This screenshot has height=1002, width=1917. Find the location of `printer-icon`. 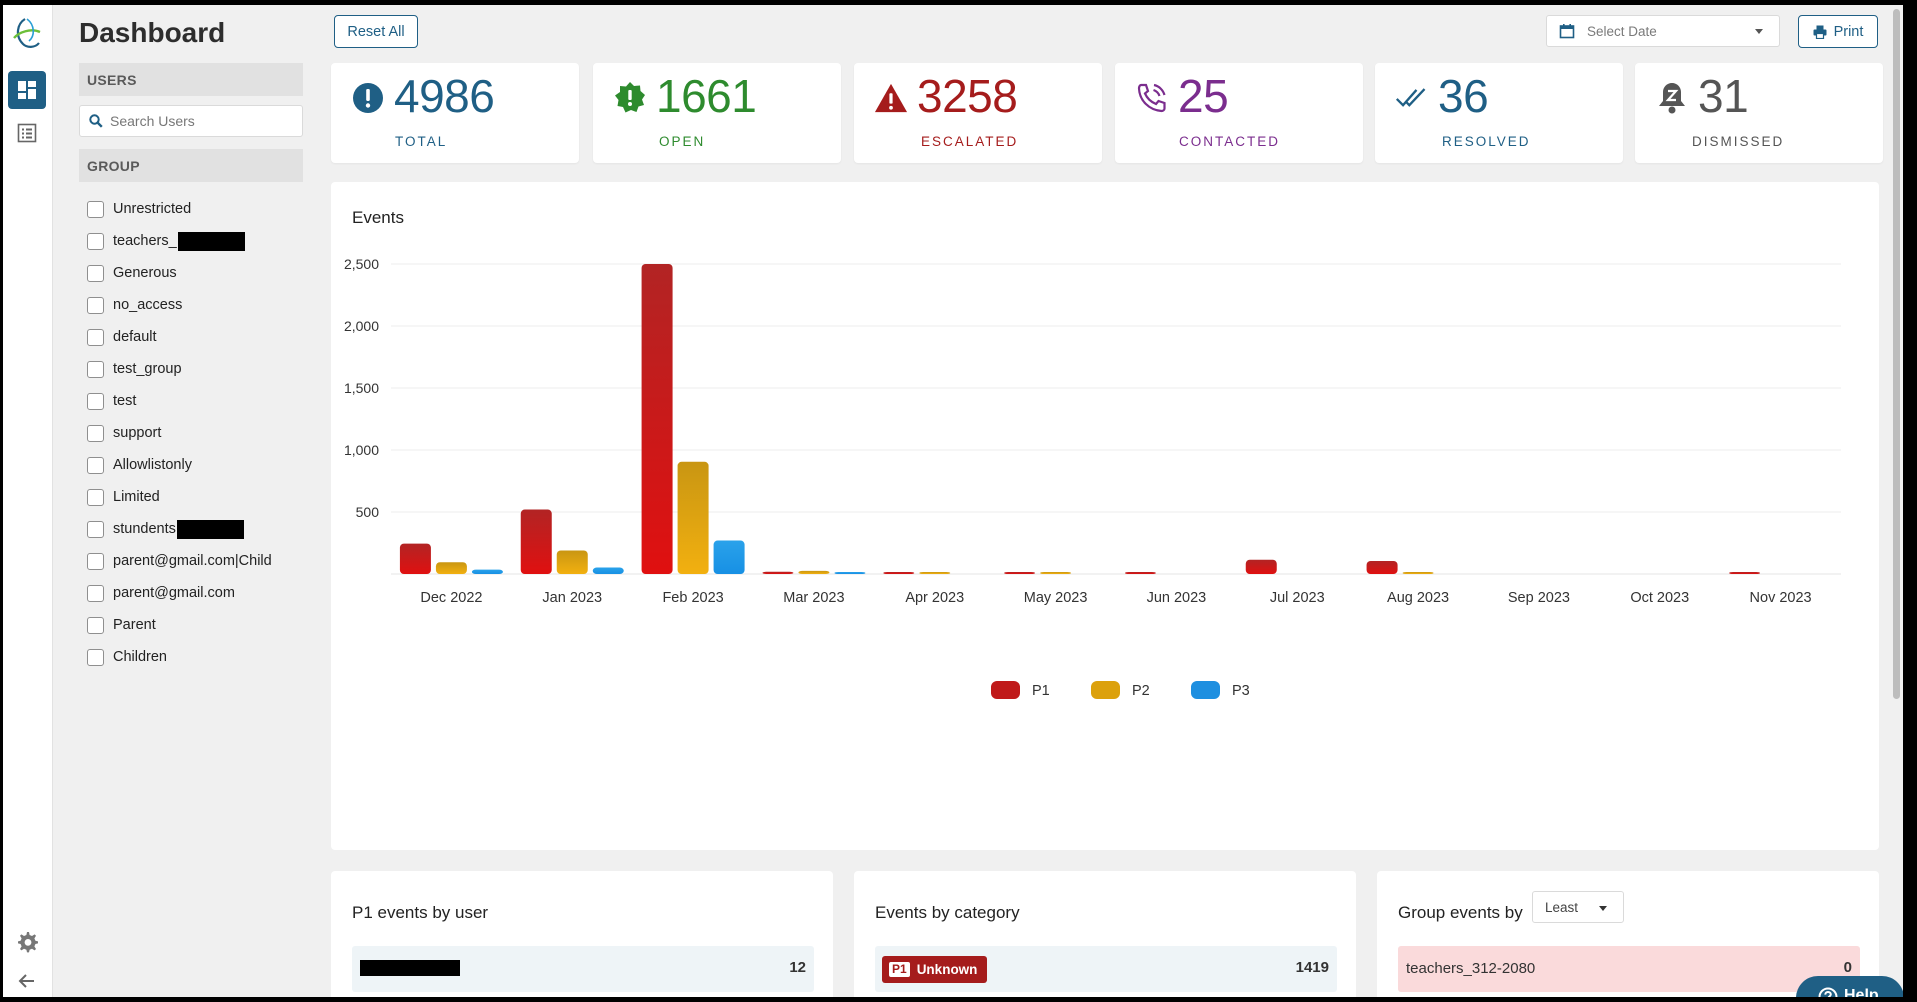

printer-icon is located at coordinates (1820, 32).